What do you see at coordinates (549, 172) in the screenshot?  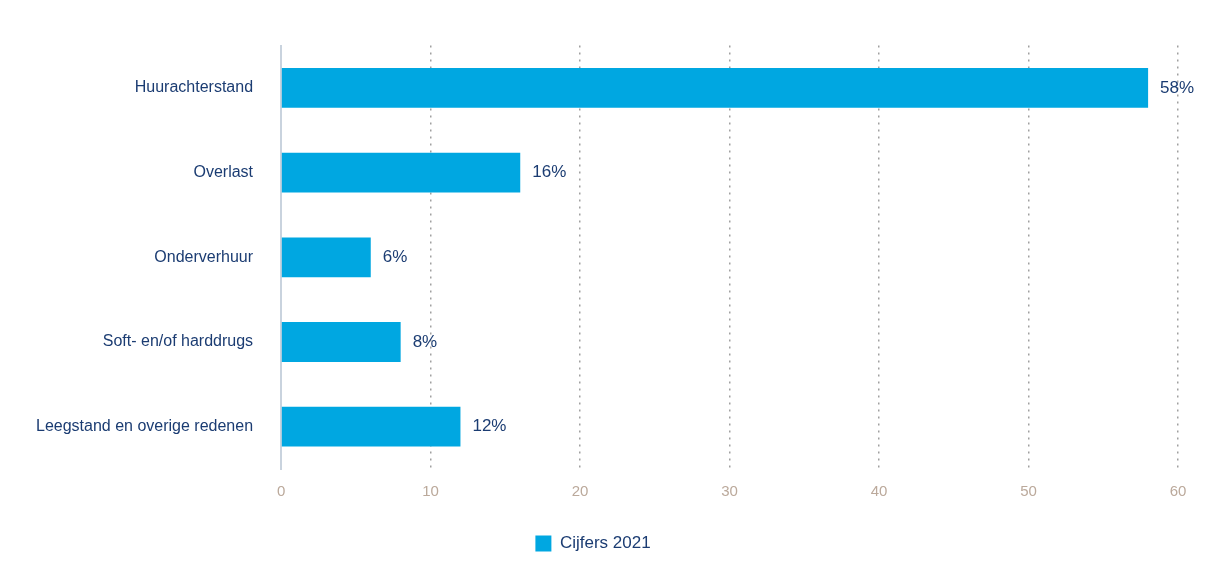 I see `data-label: 16%` at bounding box center [549, 172].